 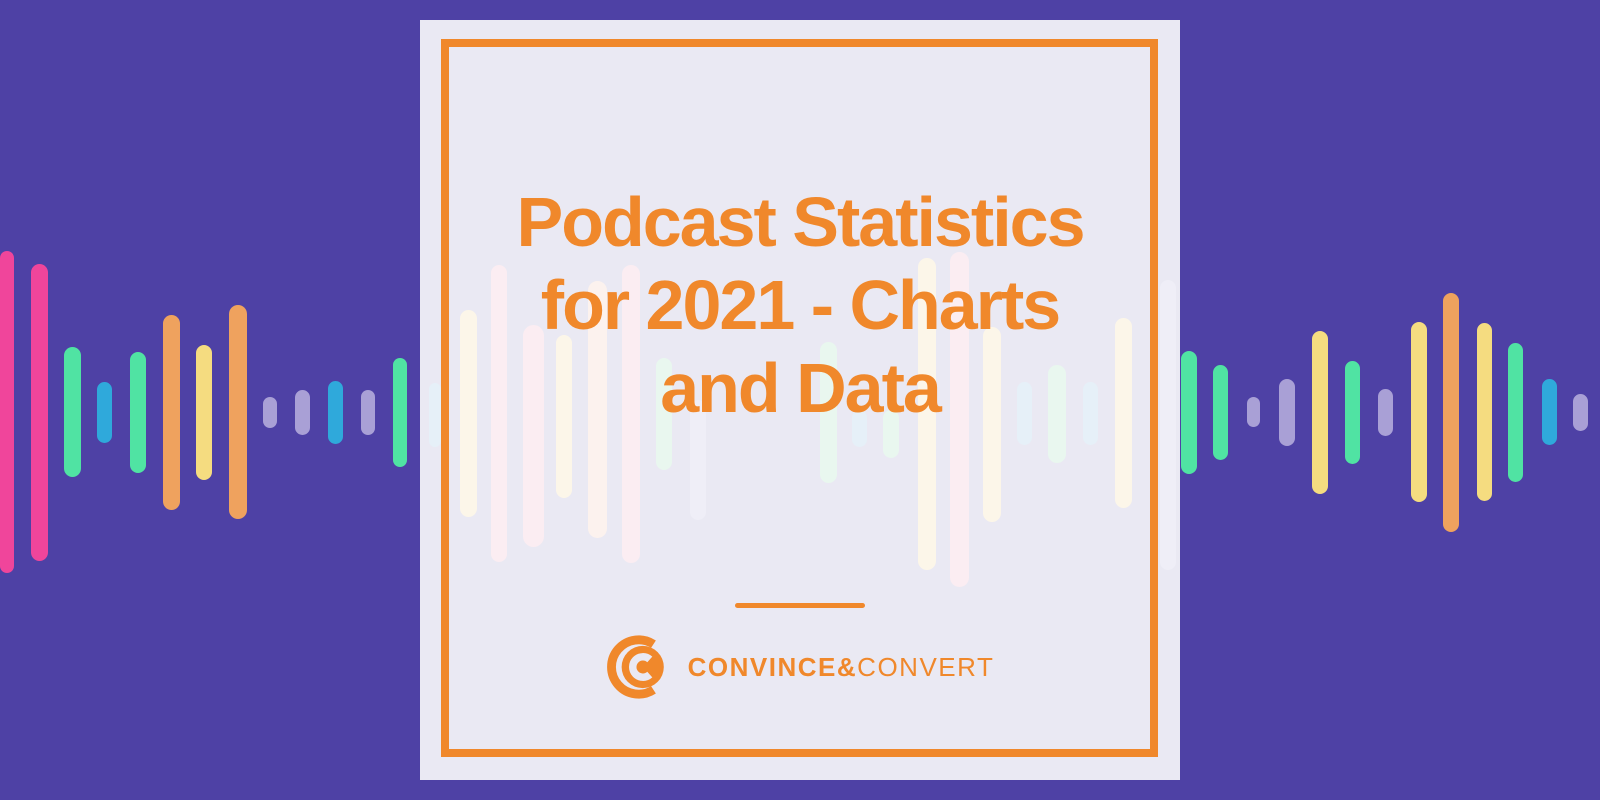 I want to click on brand-logo-text-light: CONVERT, so click(x=926, y=666).